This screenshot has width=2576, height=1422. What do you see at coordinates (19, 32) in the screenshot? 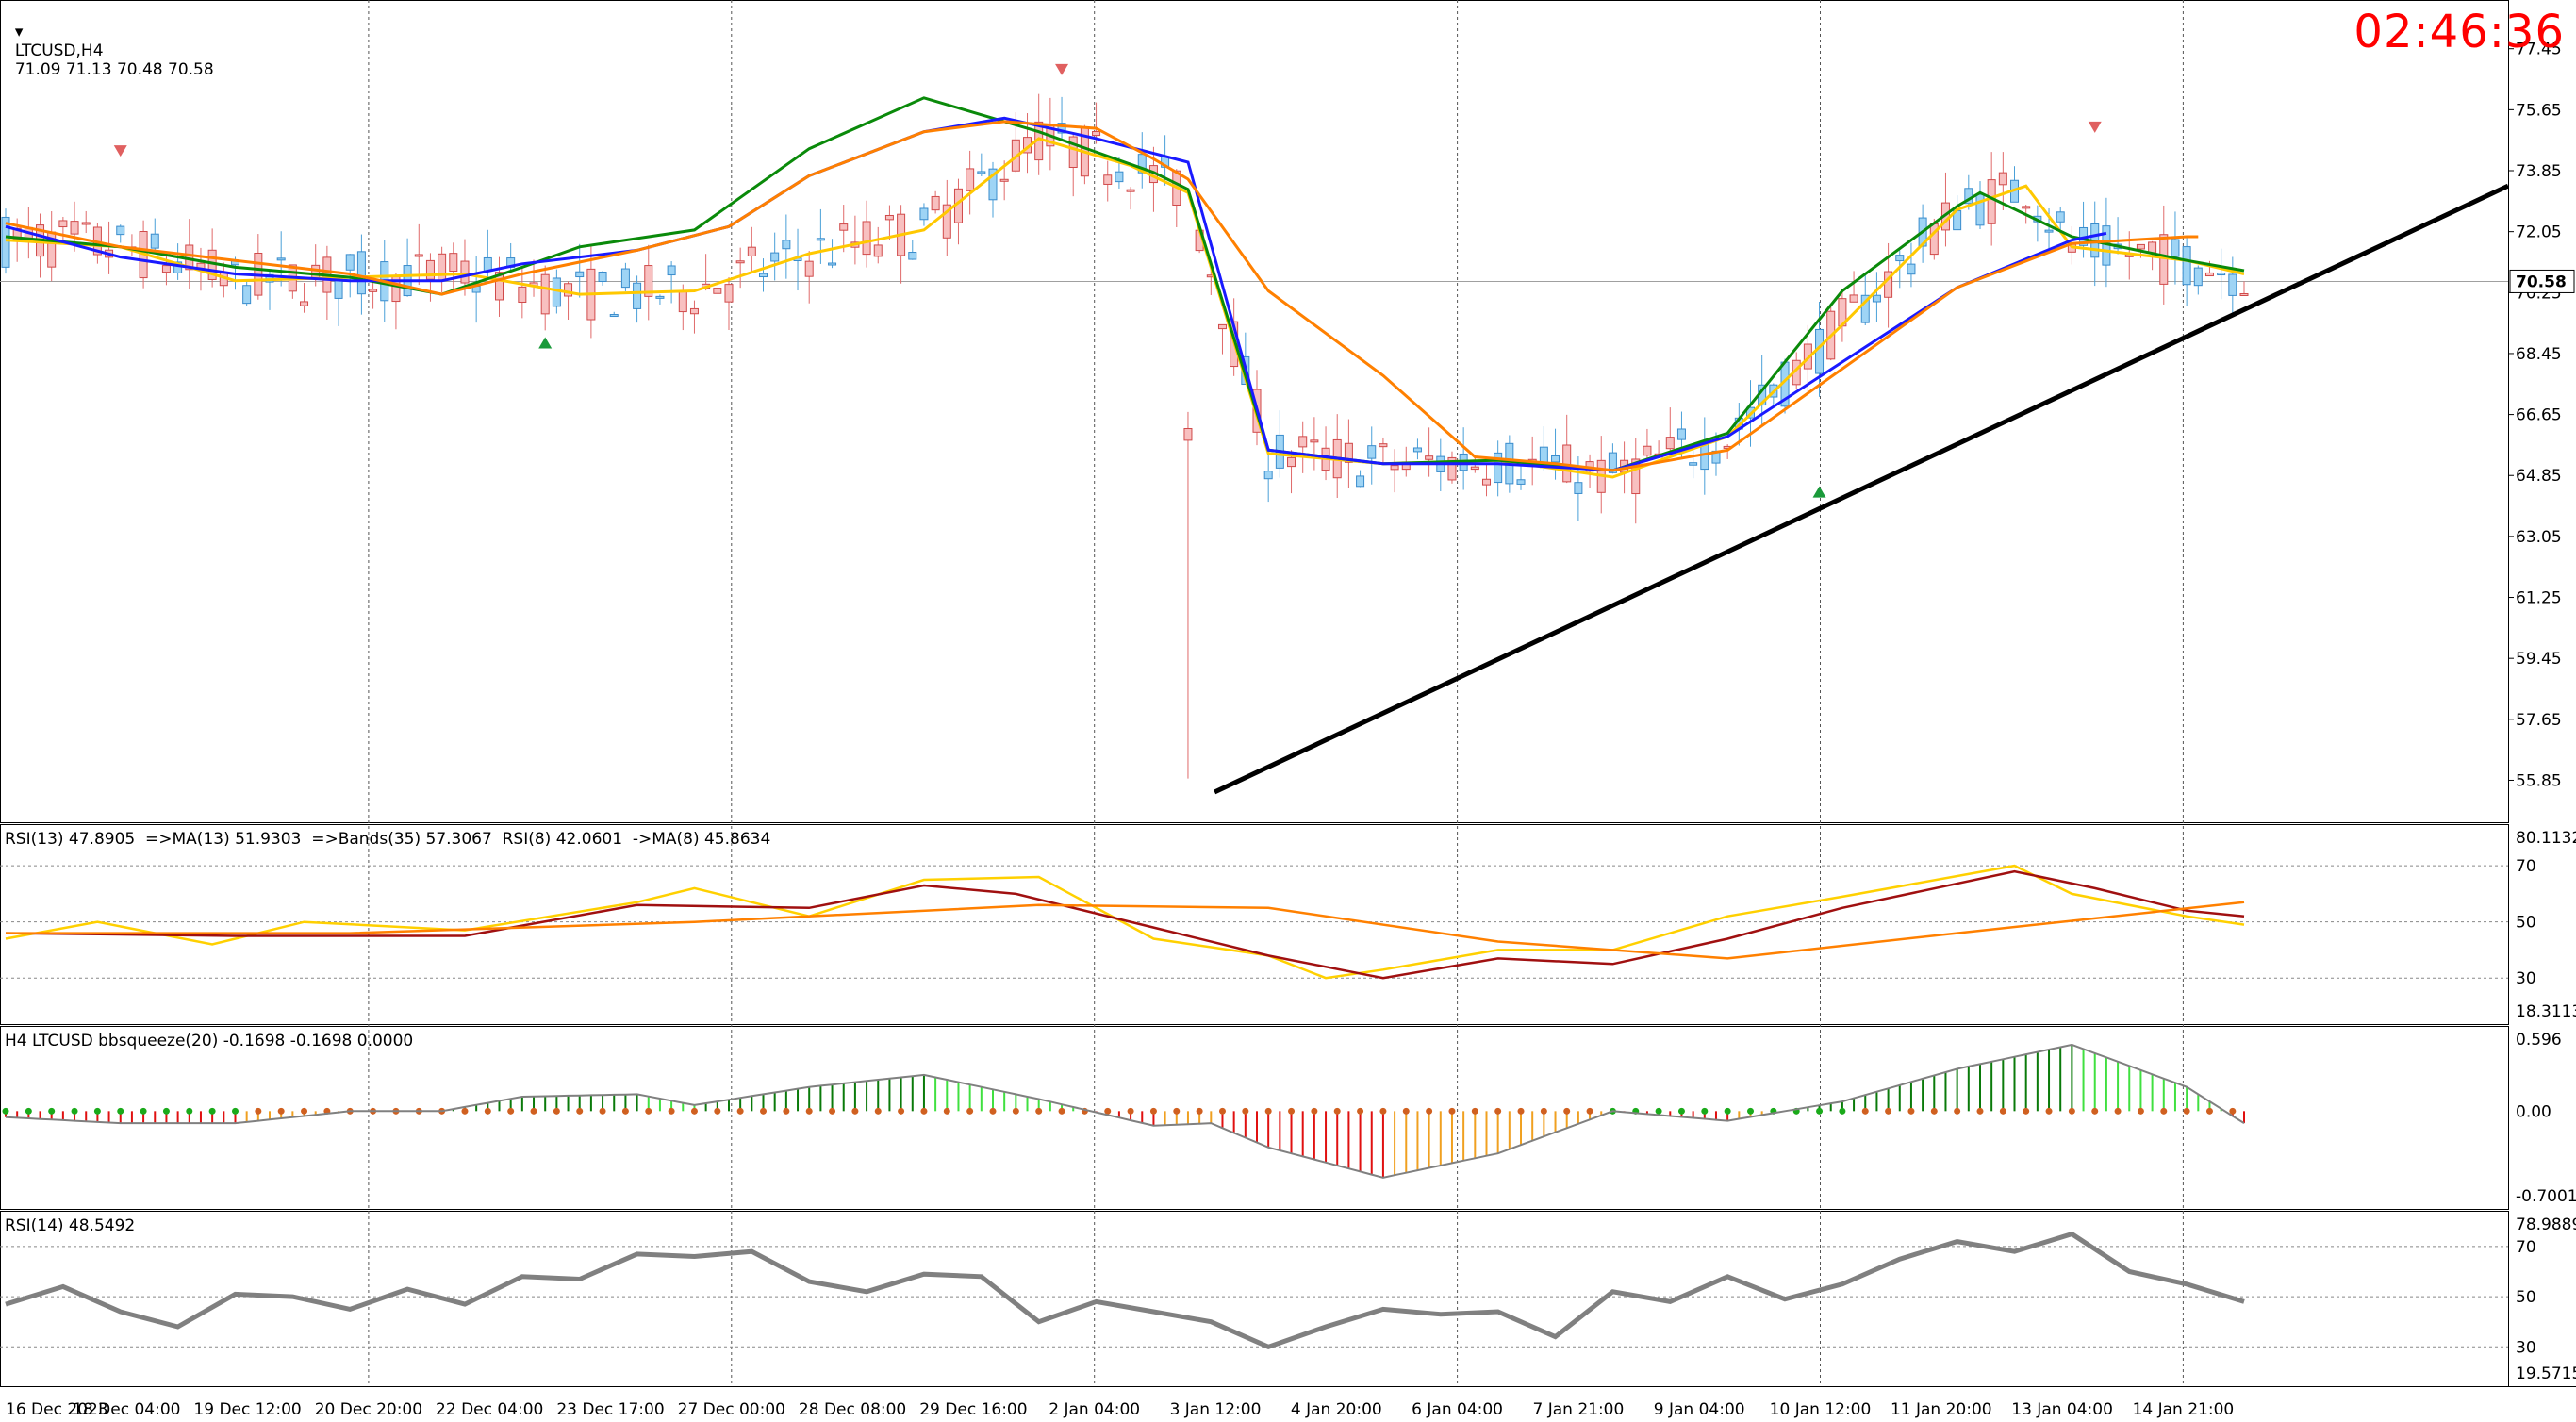
I see `dropdown-icon: ▾` at bounding box center [19, 32].